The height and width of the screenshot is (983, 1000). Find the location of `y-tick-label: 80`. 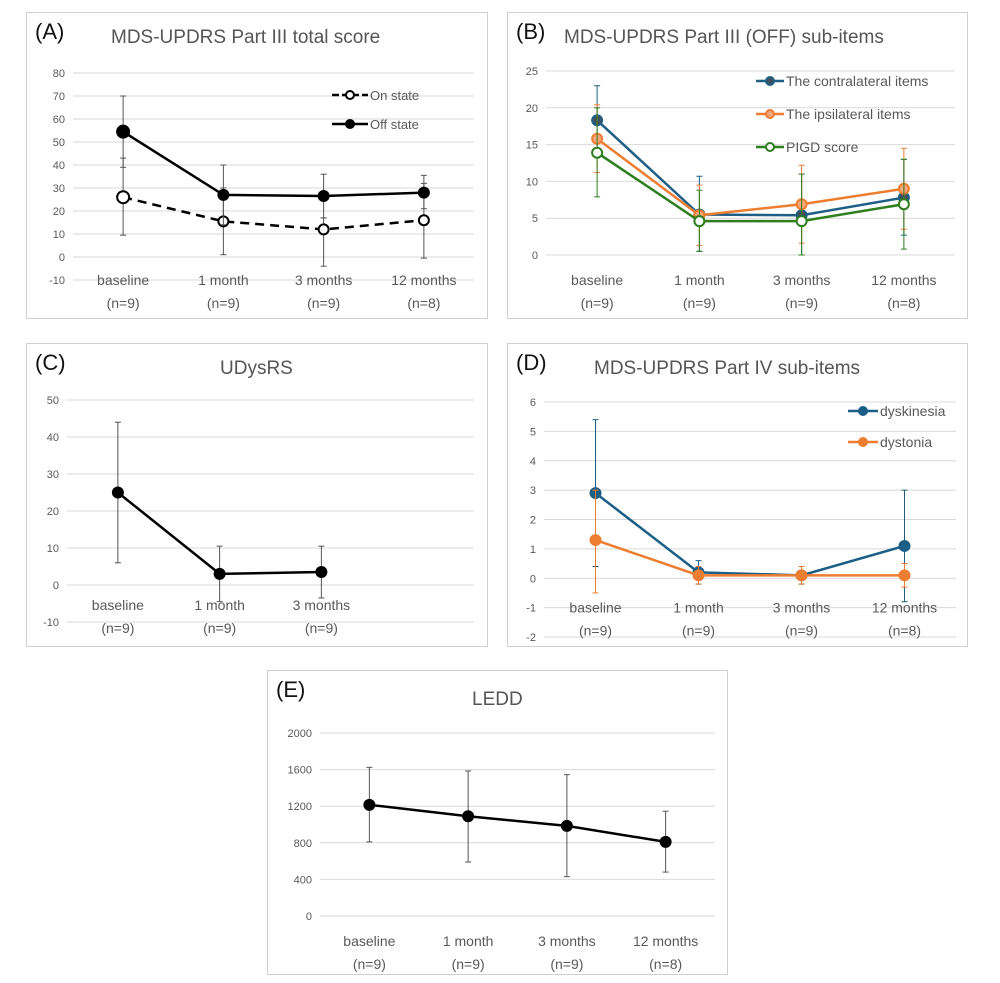

y-tick-label: 80 is located at coordinates (59, 74).